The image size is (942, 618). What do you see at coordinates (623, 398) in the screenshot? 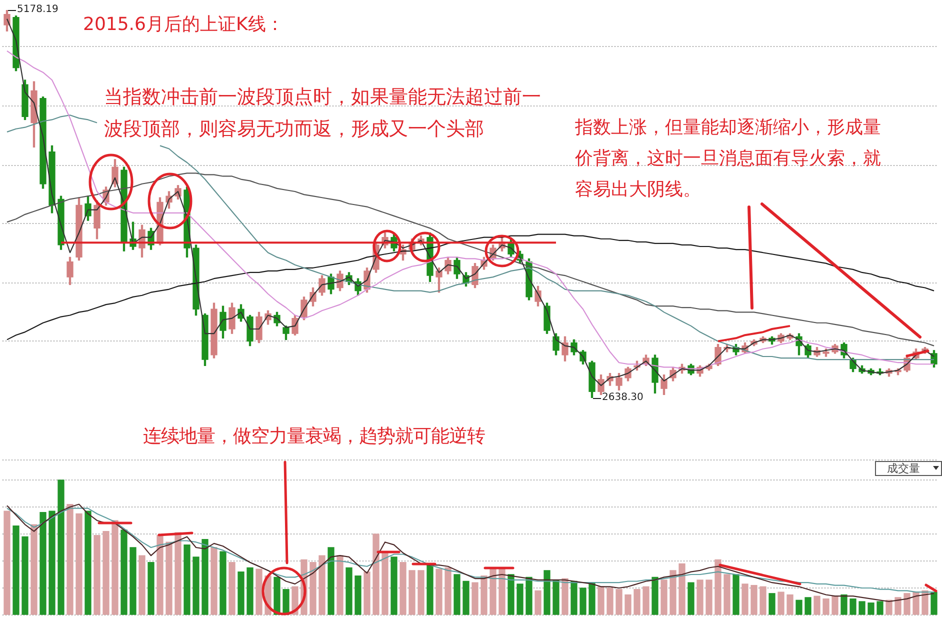
I see `annotation: 2638.30` at bounding box center [623, 398].